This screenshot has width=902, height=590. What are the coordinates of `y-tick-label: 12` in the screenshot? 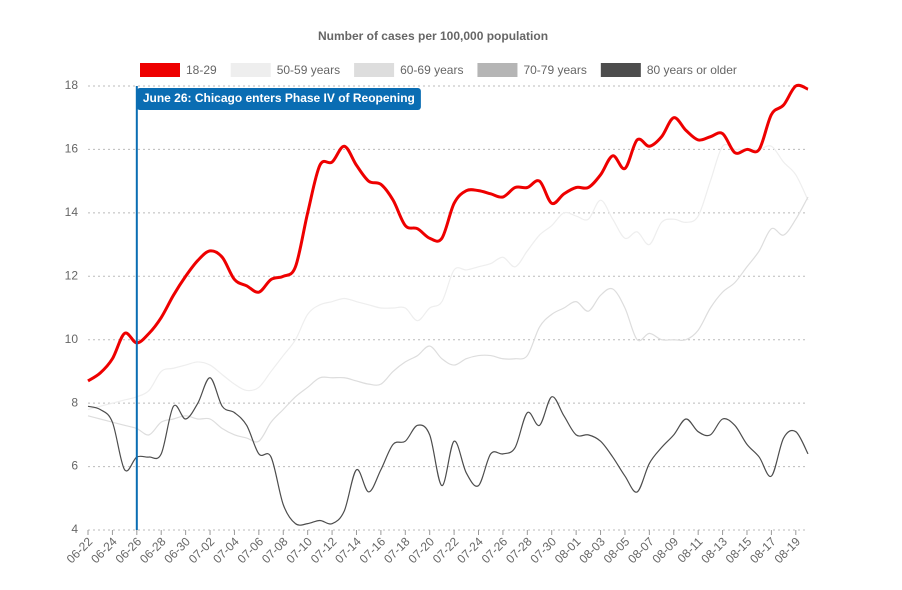 It's located at (72, 275).